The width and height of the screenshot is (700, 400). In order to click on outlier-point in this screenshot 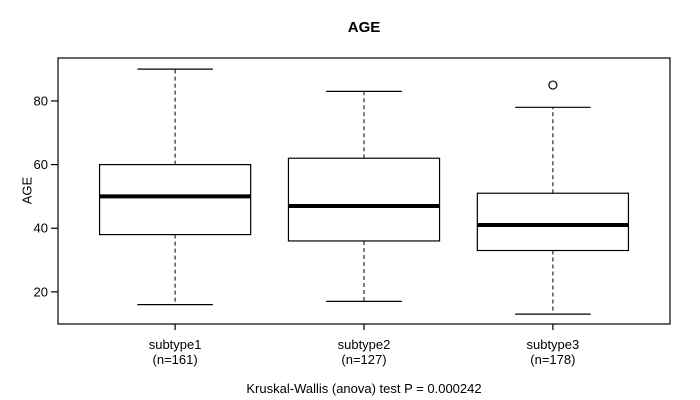, I will do `click(553, 85)`.